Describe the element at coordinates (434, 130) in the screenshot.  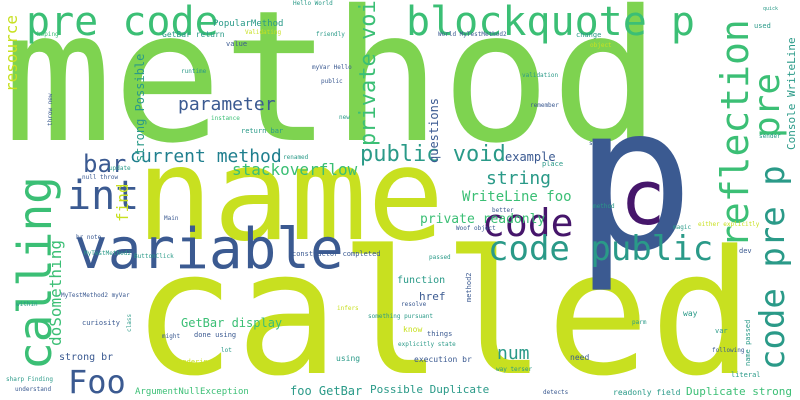
I see `word-questions: questions` at that location.